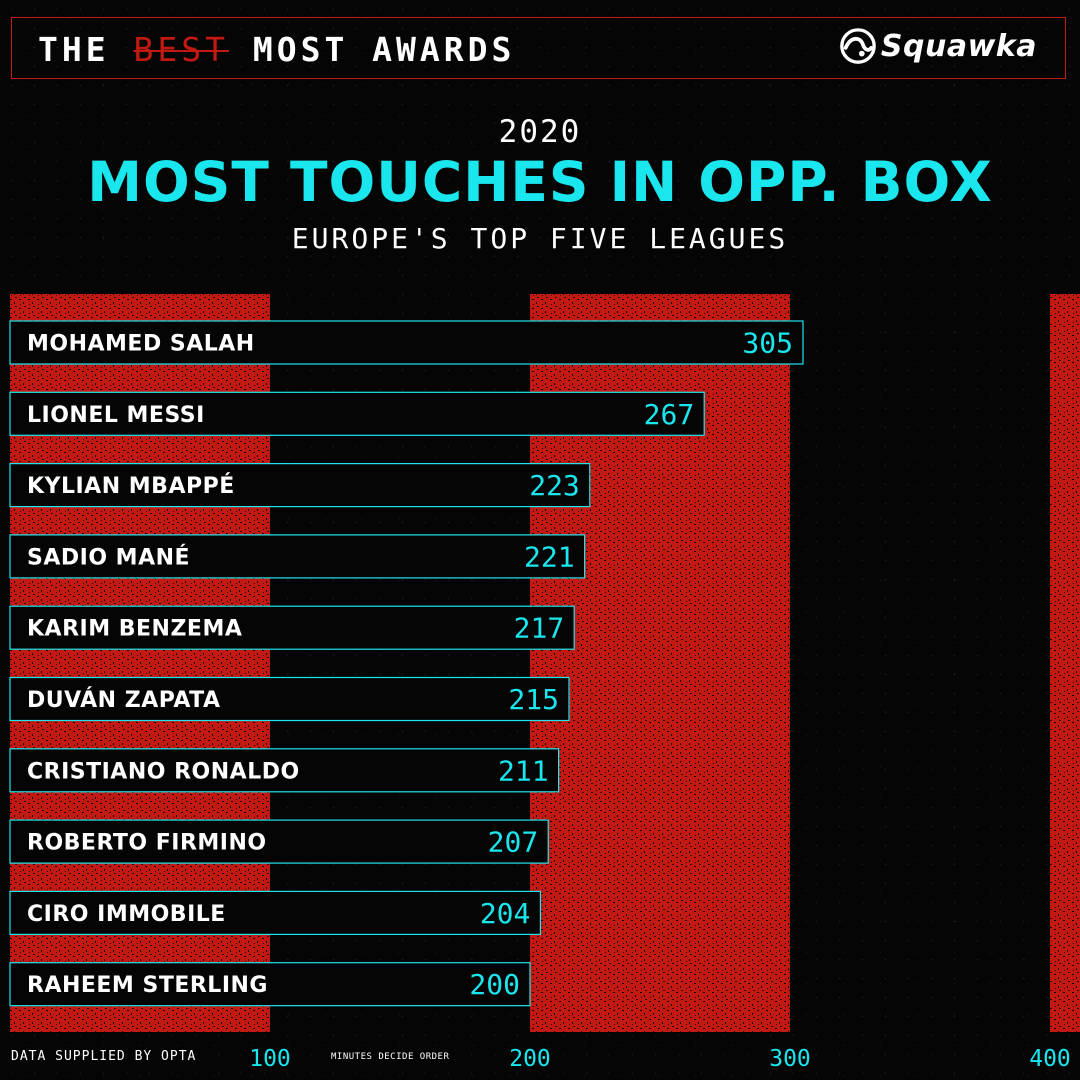 The width and height of the screenshot is (1080, 1080). Describe the element at coordinates (549, 556) in the screenshot. I see `bar-value-label: 221` at that location.